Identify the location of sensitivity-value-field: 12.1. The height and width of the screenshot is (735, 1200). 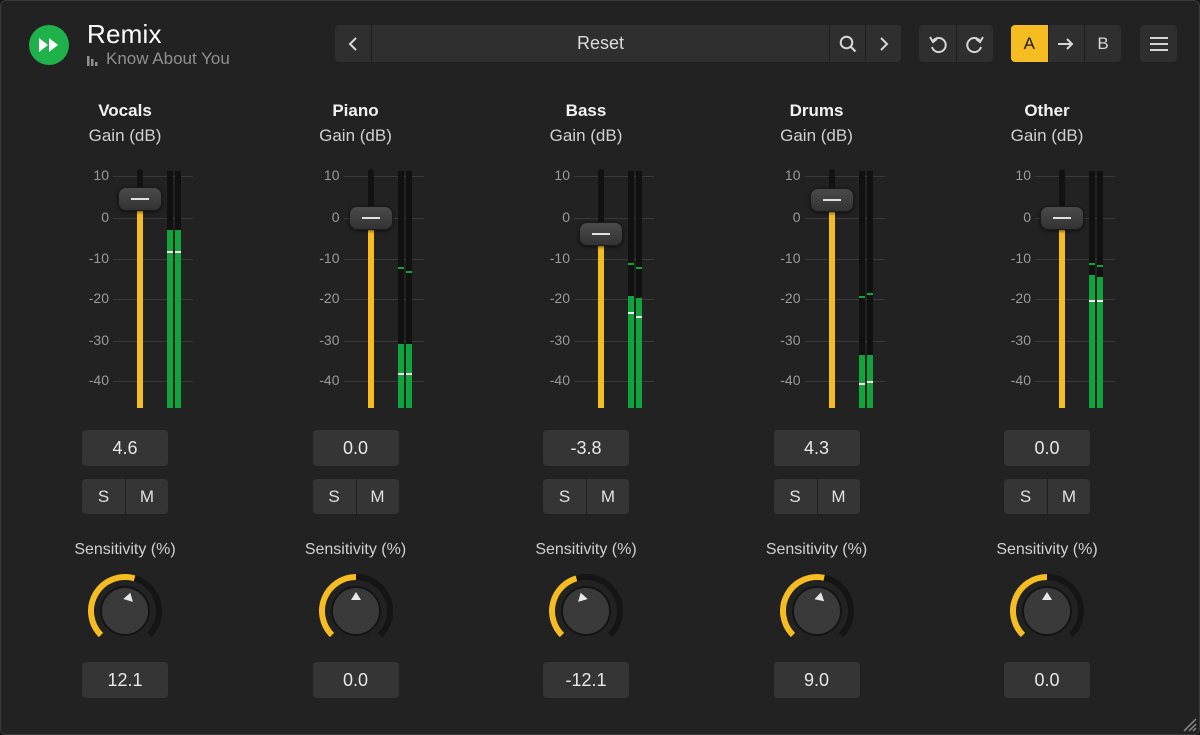
(125, 680).